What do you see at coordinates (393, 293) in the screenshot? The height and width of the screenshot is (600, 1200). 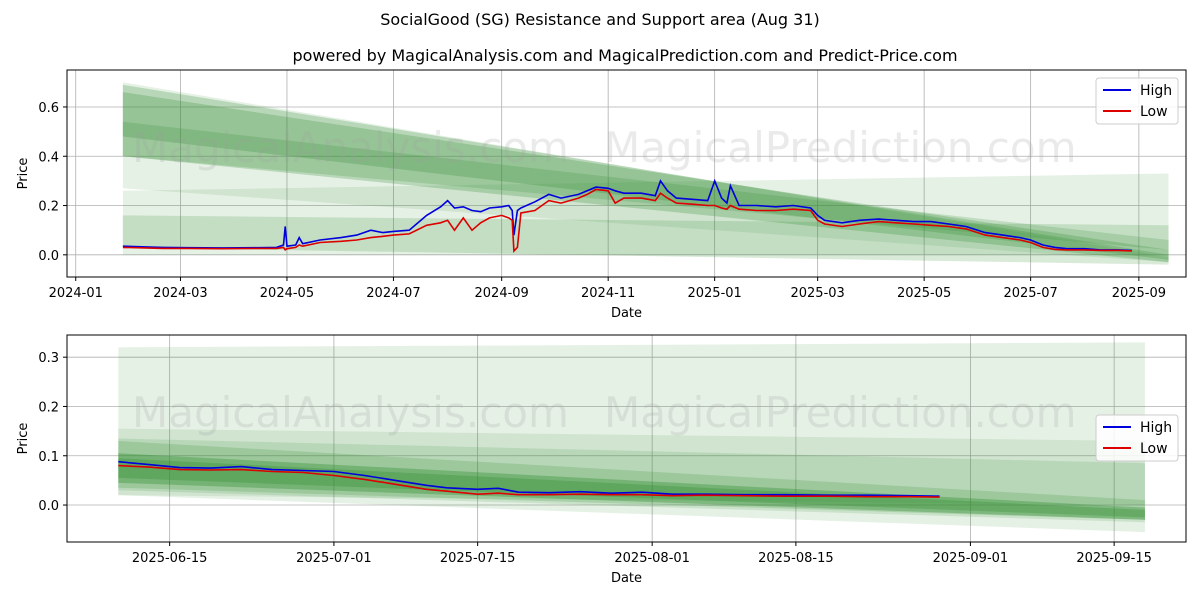 I see `x-tick-label: 2024-07` at bounding box center [393, 293].